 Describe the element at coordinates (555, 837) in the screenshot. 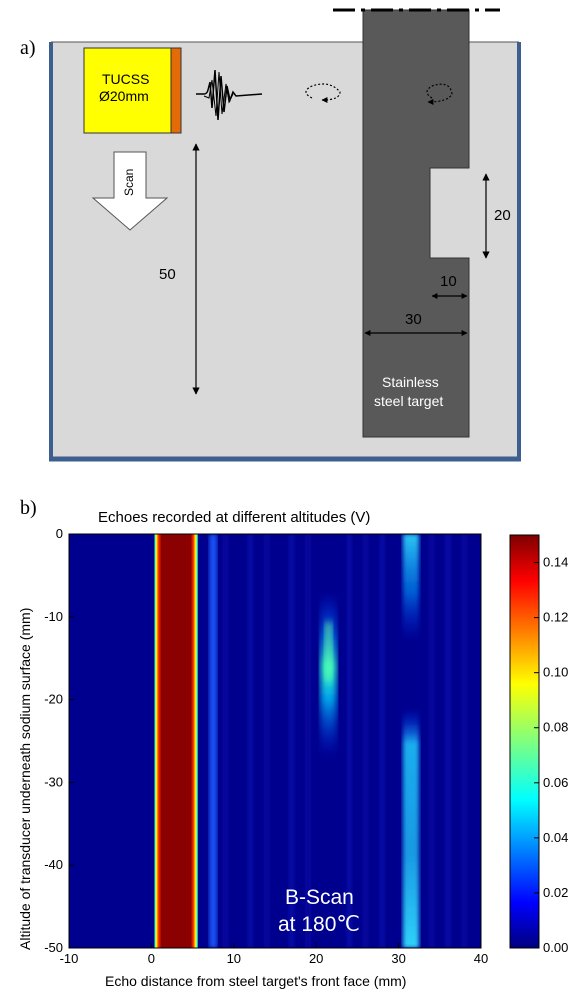

I see `colorbar-tick-label: 0.04` at that location.